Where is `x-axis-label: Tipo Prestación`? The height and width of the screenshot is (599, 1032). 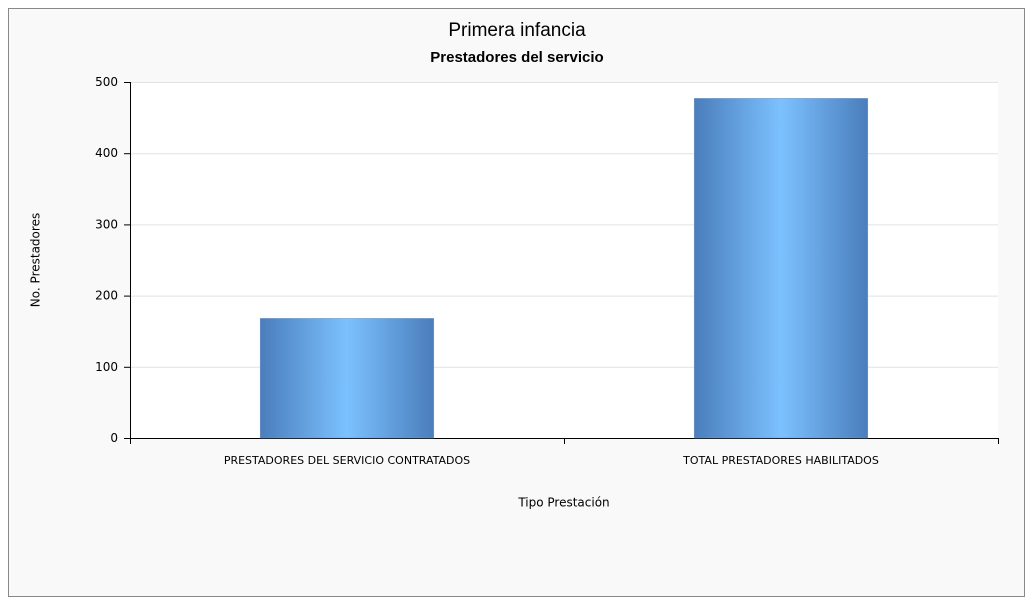
x-axis-label: Tipo Prestación is located at coordinates (563, 503).